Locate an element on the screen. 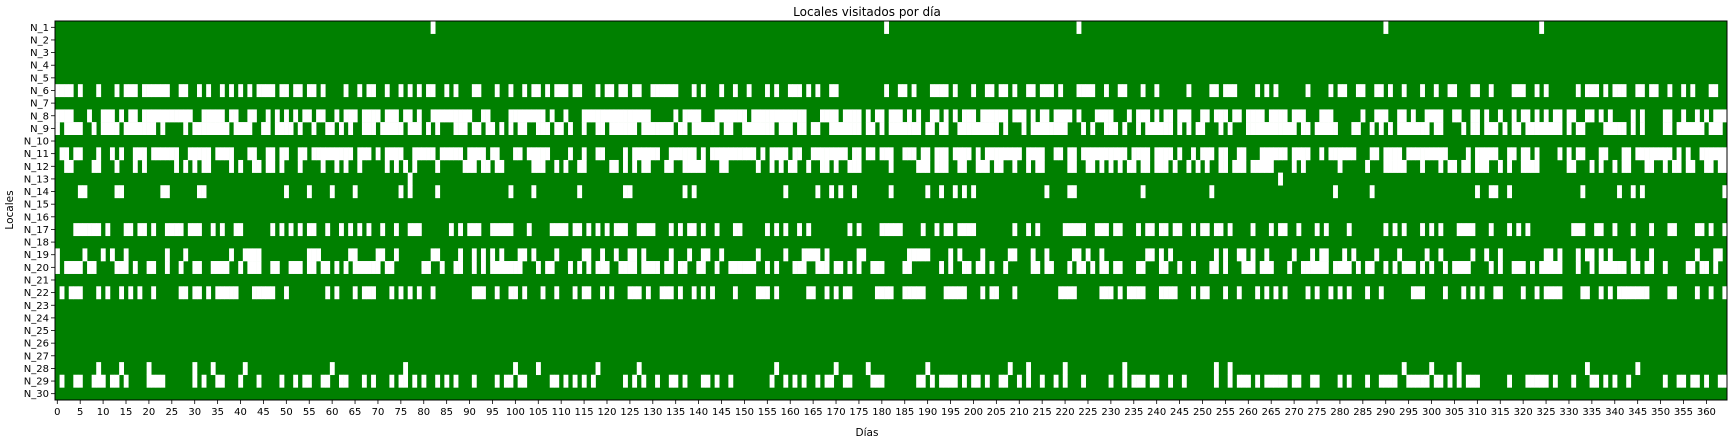  y-tick-label: N_1 is located at coordinates (39, 28).